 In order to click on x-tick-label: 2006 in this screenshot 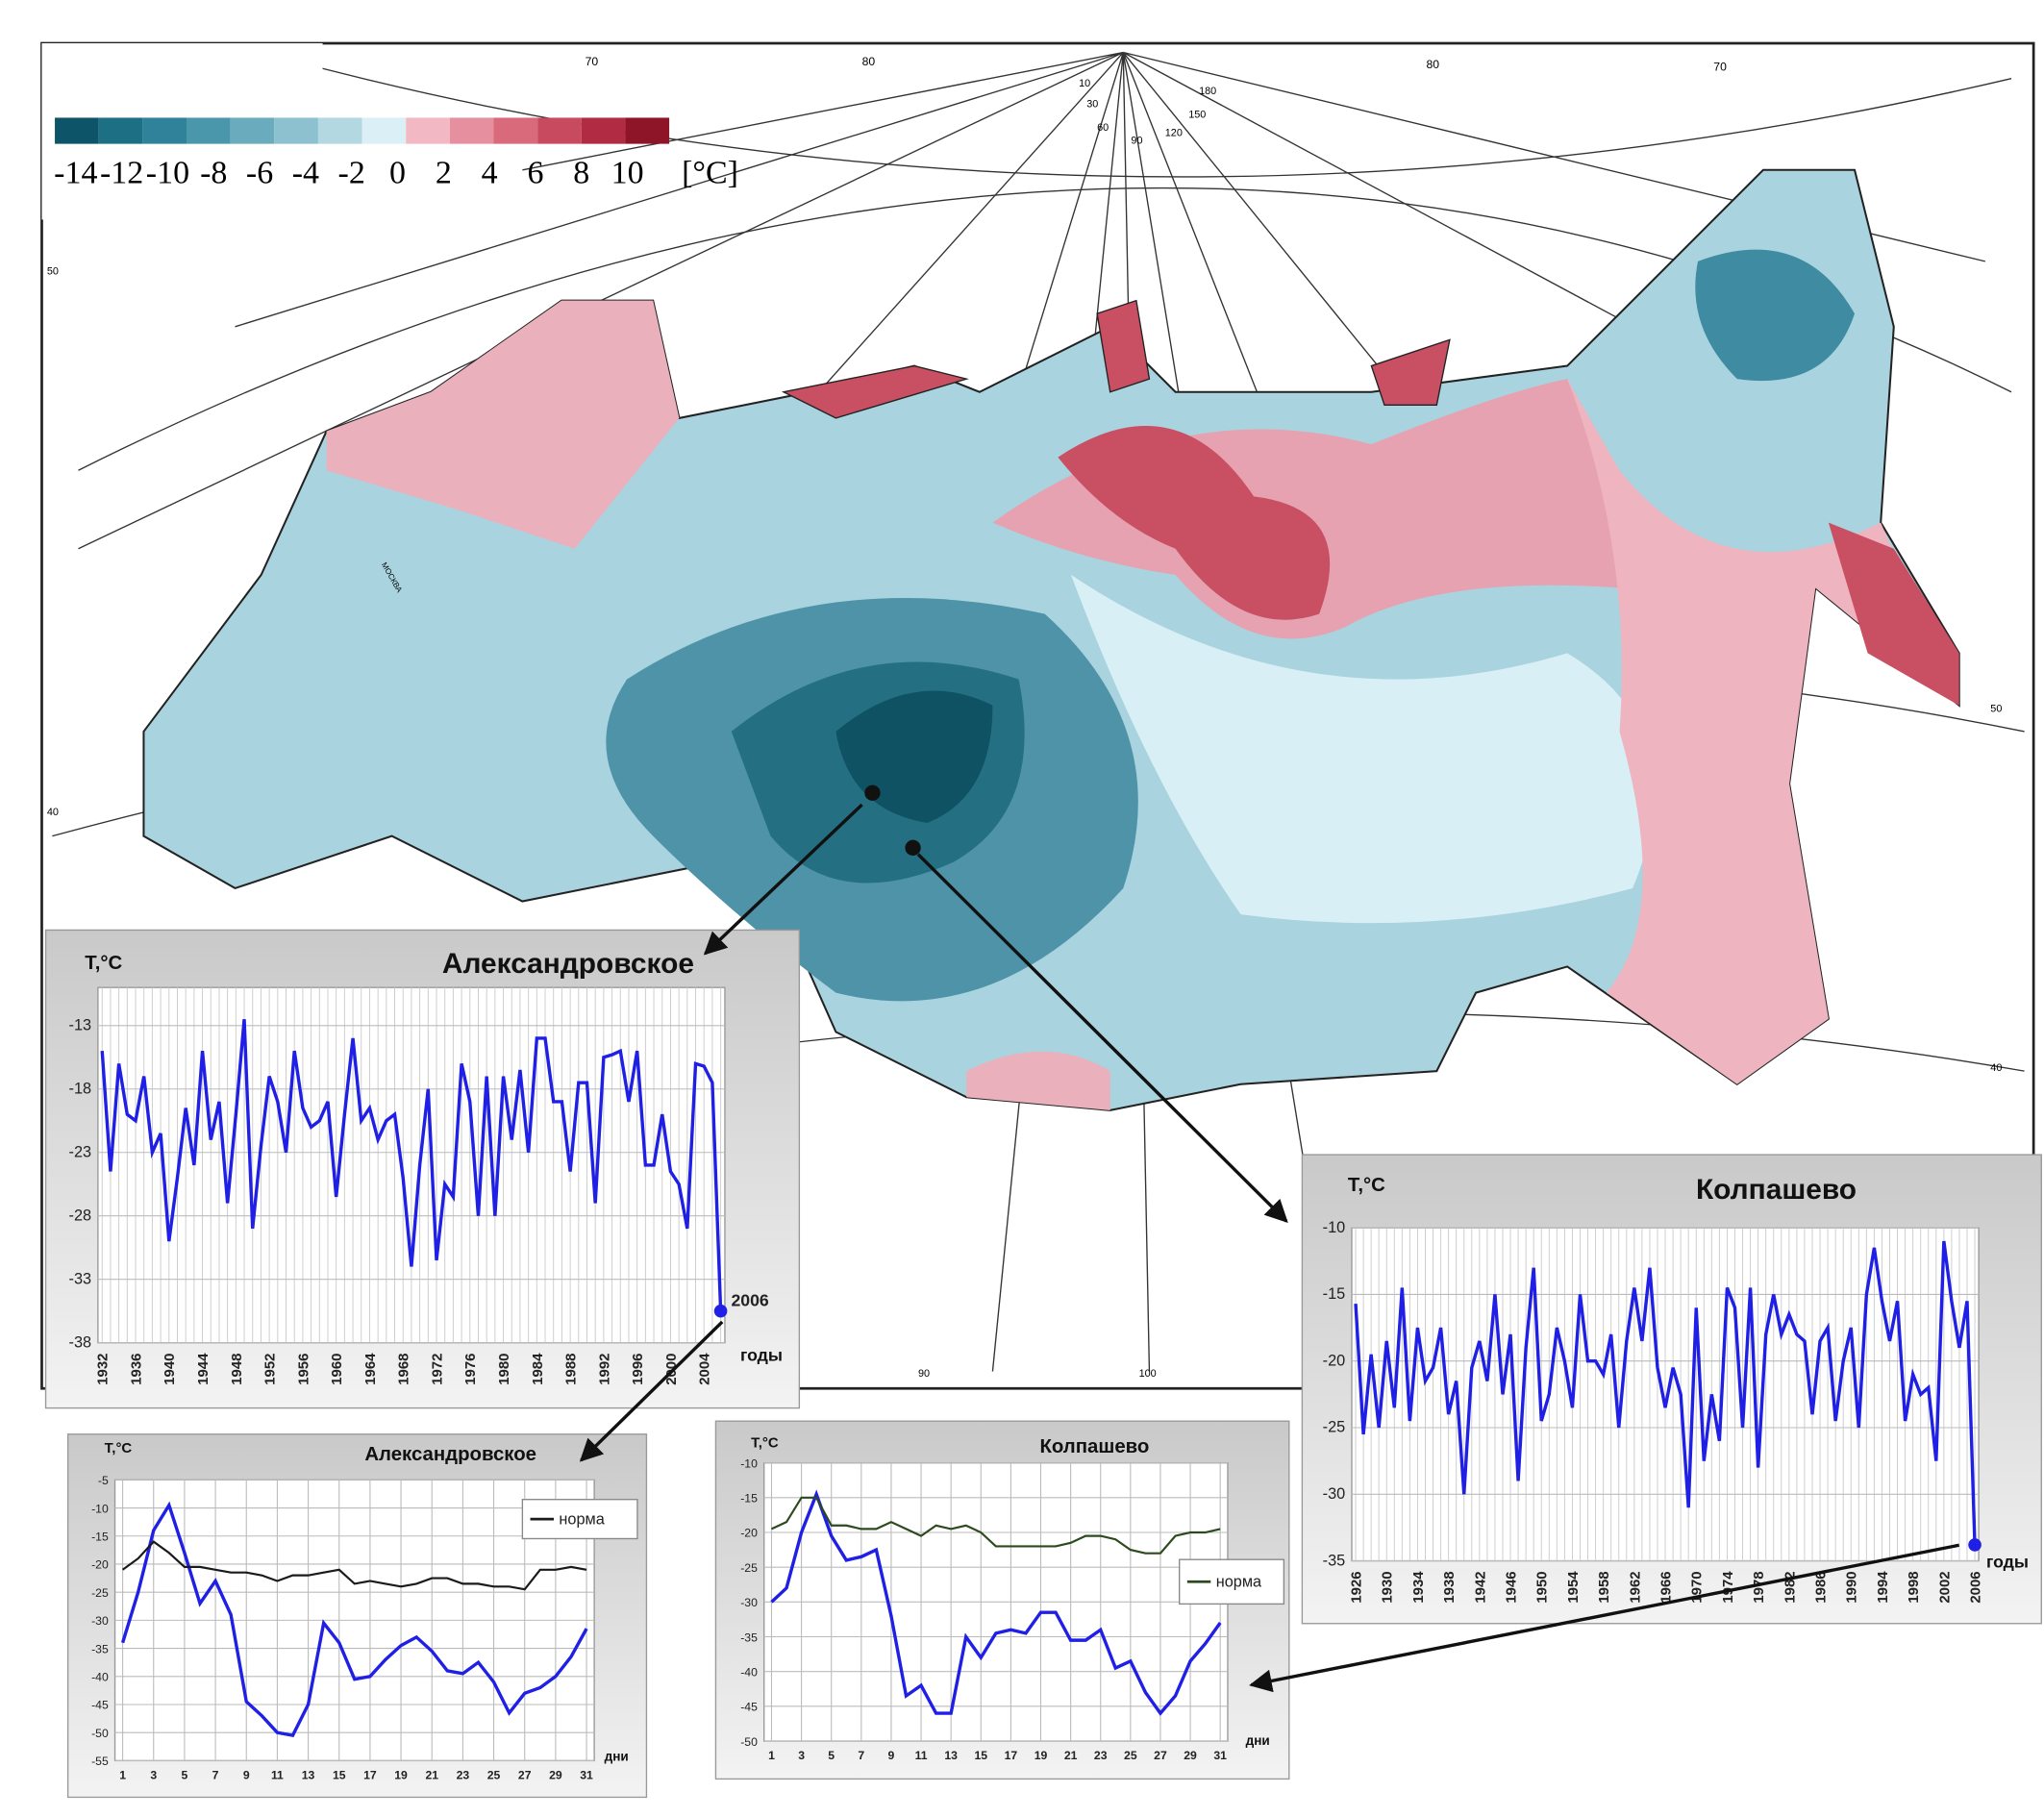, I will do `click(1975, 1587)`.